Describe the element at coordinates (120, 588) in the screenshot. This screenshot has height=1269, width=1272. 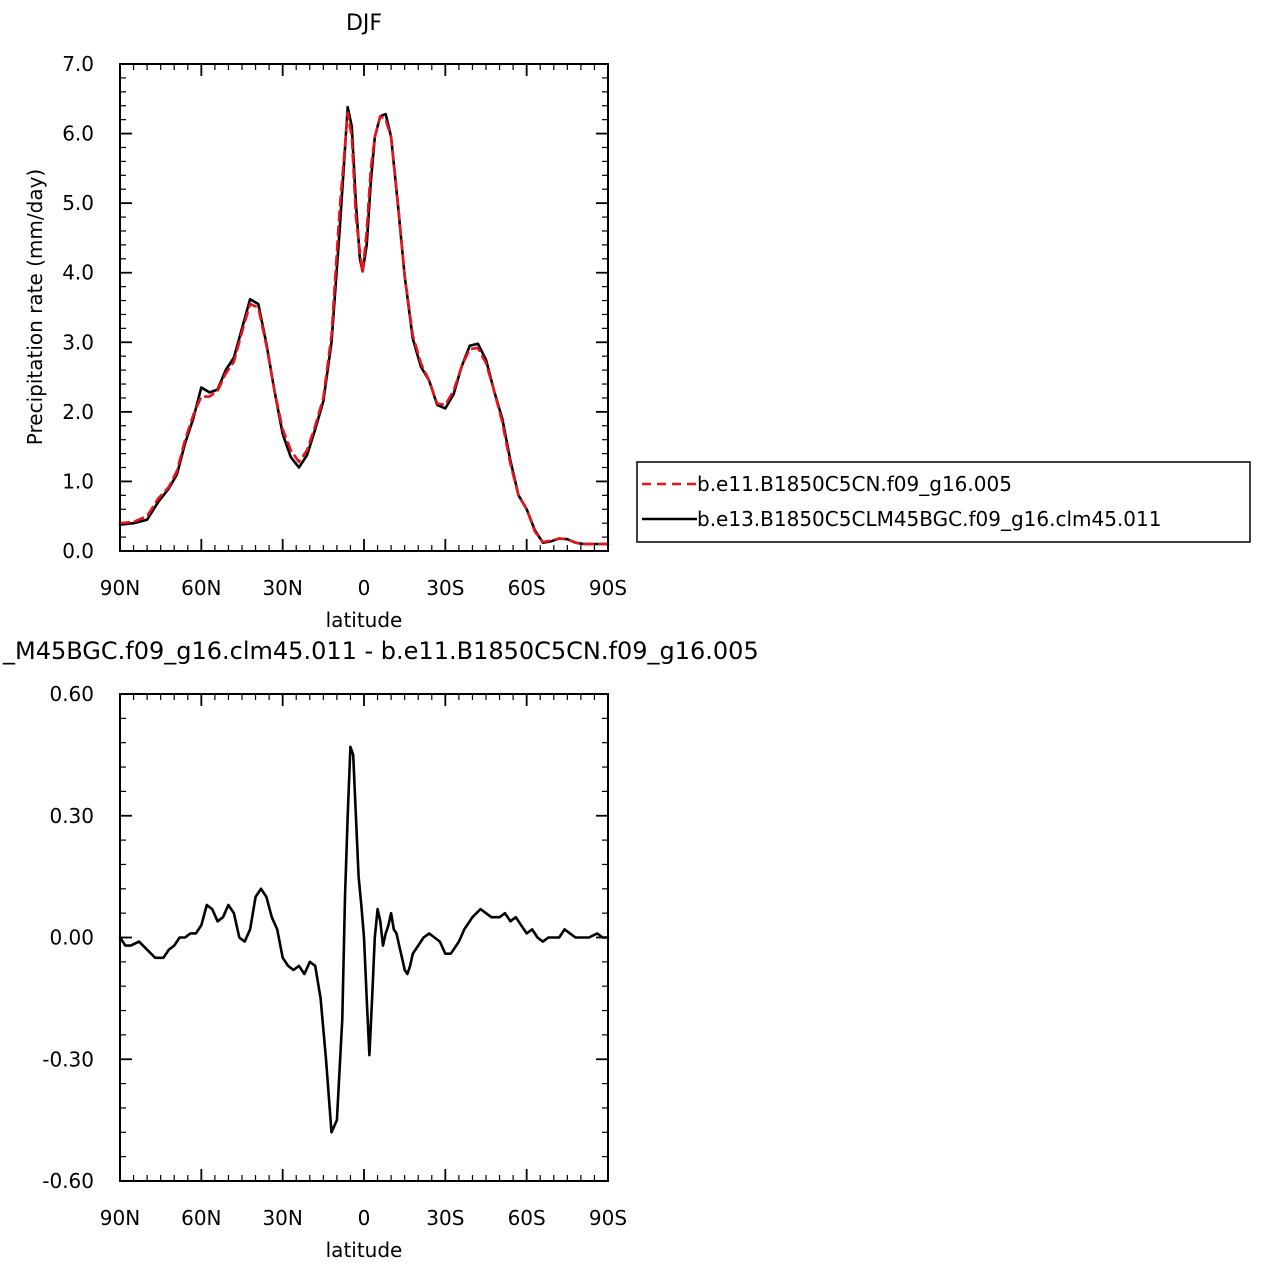
I see `chart-top-x-tick-label: 90N` at that location.